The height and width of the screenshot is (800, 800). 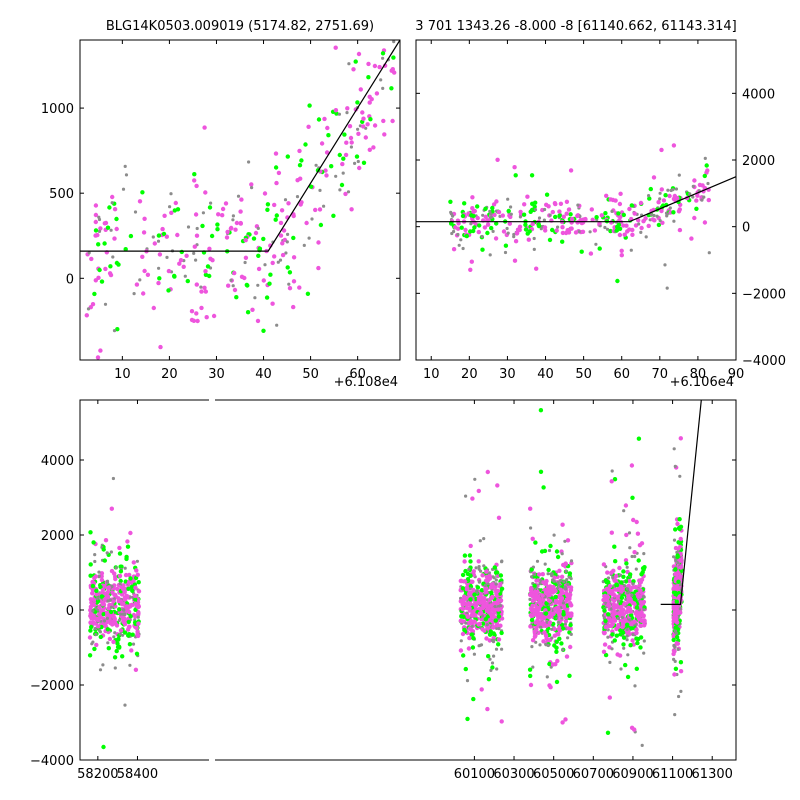 What do you see at coordinates (672, 774) in the screenshot?
I see `x-tick-label: 61100` at bounding box center [672, 774].